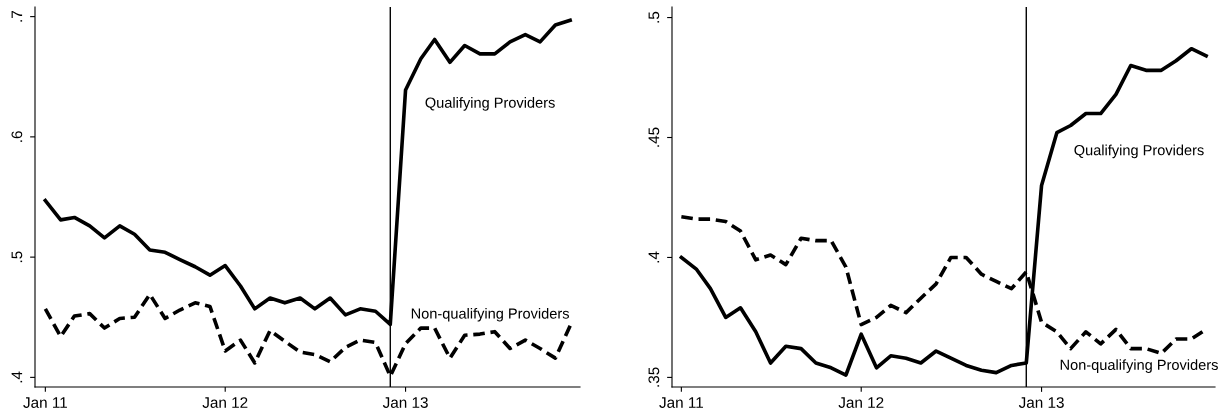  Describe the element at coordinates (17, 136) in the screenshot. I see `y-tick-label: .6` at that location.